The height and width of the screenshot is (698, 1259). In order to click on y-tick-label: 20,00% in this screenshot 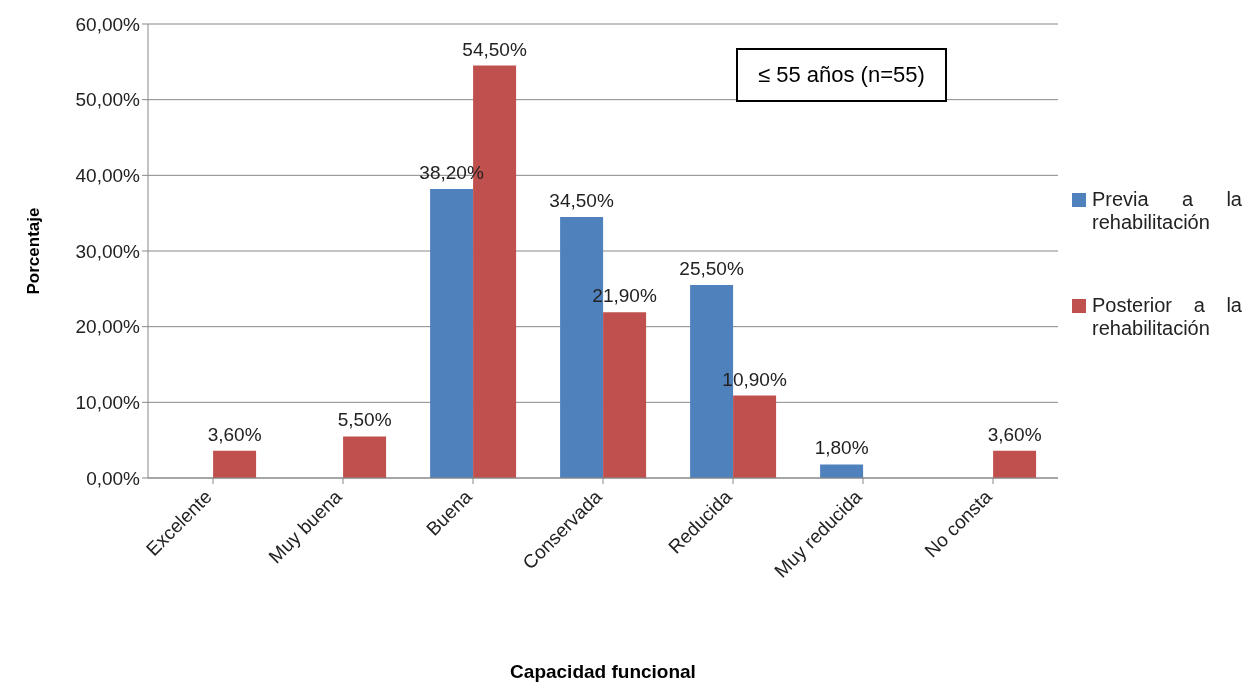, I will do `click(108, 327)`.